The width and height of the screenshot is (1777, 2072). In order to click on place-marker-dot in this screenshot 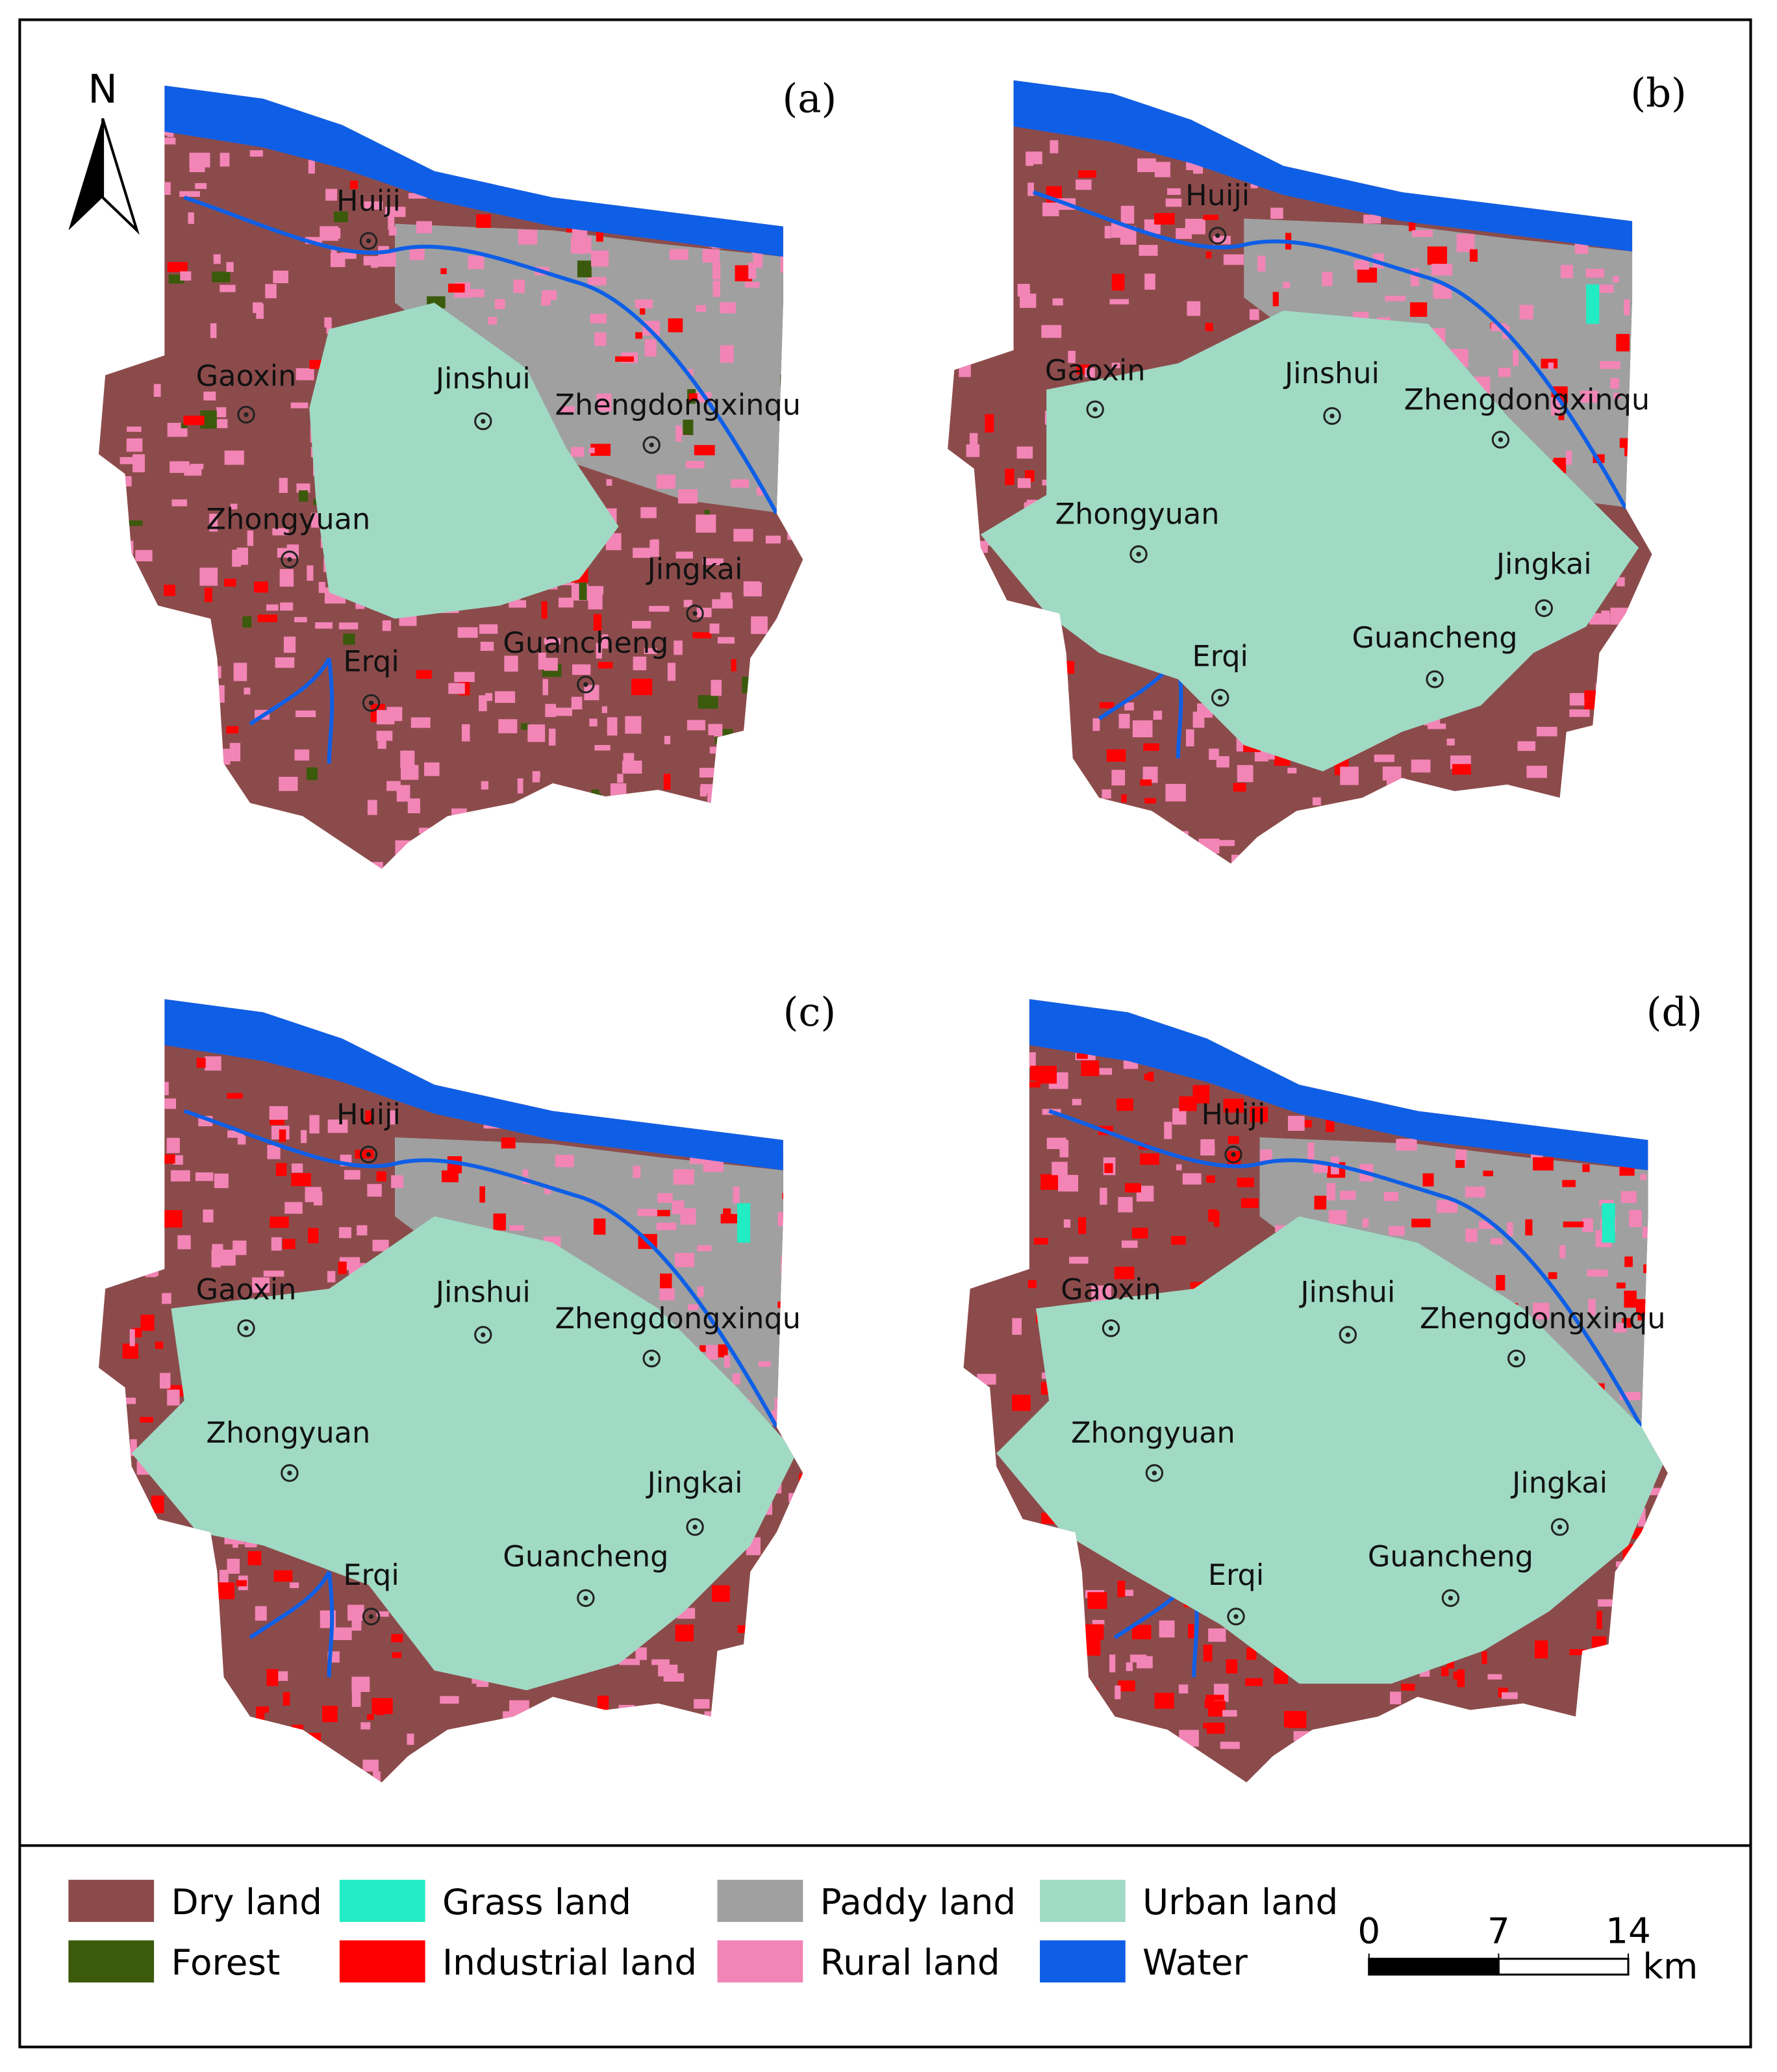, I will do `click(1095, 410)`.